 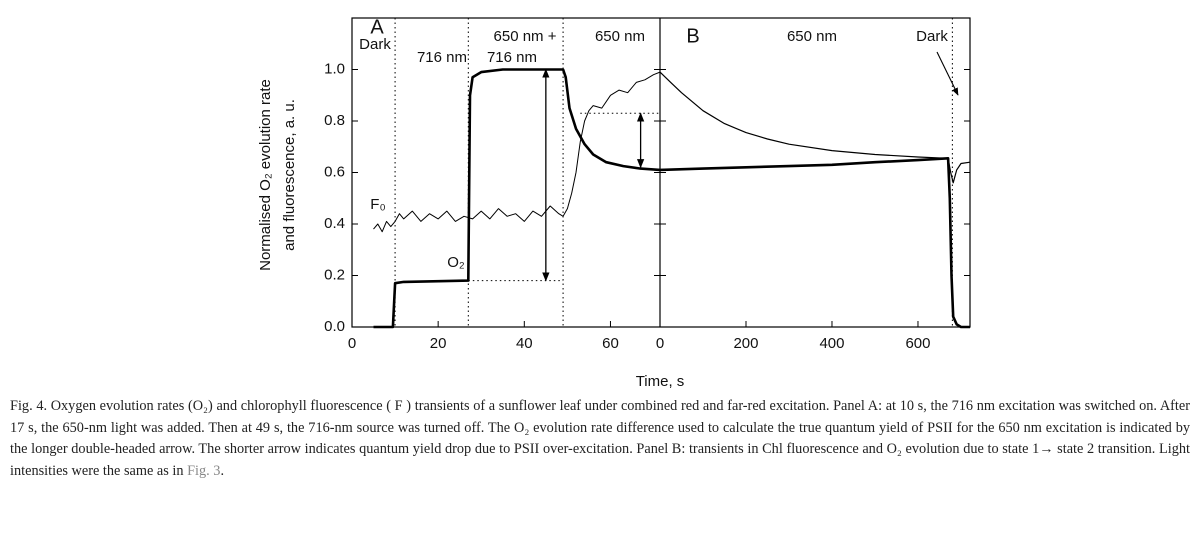 What do you see at coordinates (222, 470) in the screenshot?
I see `caption-text: .` at bounding box center [222, 470].